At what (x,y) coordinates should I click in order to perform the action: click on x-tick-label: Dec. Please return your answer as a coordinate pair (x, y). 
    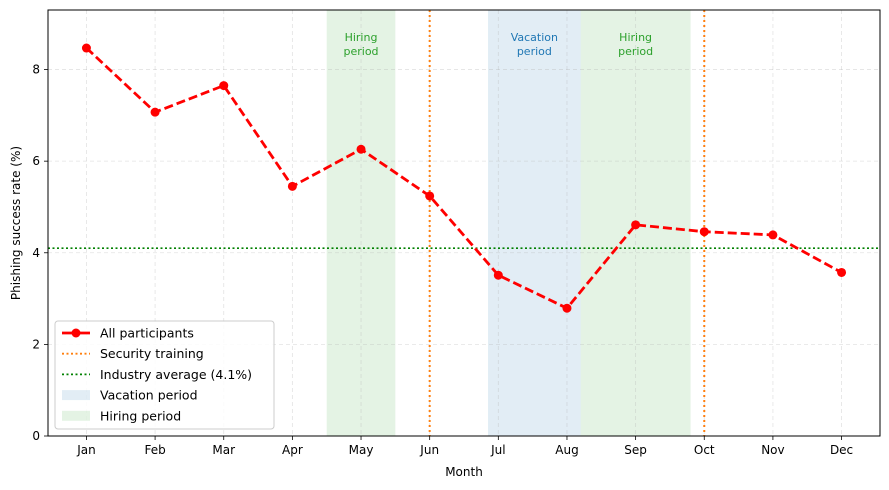
    Looking at the image, I should click on (841, 450).